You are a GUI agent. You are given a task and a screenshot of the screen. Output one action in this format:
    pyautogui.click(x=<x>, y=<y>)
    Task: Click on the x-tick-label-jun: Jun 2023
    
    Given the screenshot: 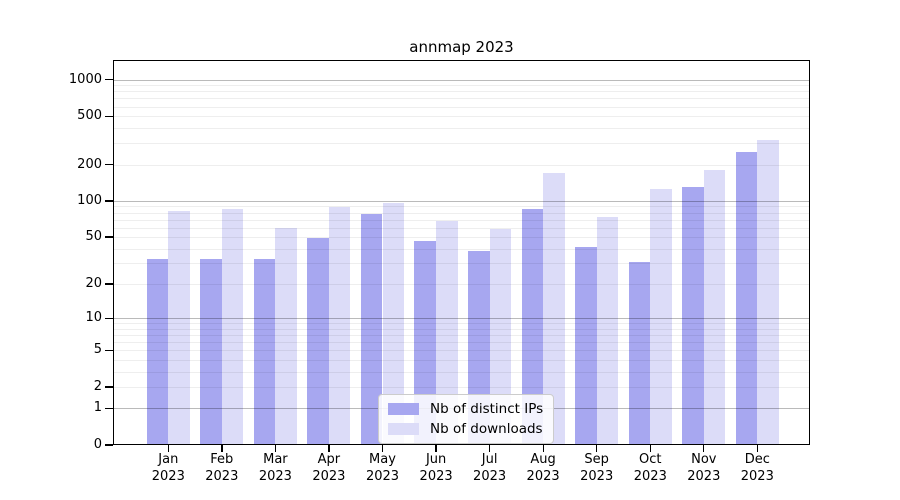 What is the action you would take?
    pyautogui.click(x=436, y=468)
    